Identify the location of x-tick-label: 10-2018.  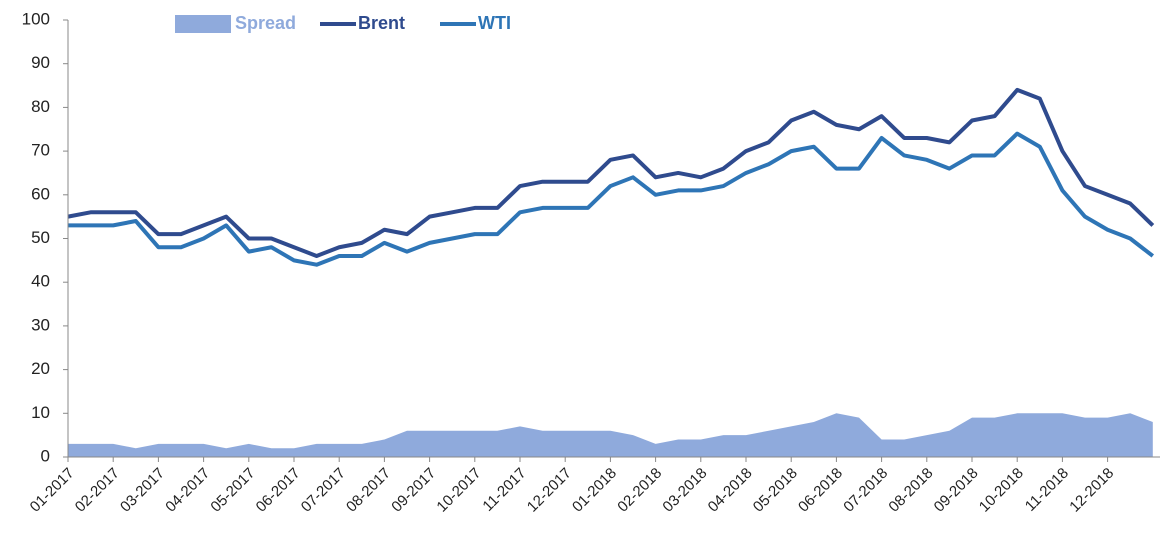
(1001, 490).